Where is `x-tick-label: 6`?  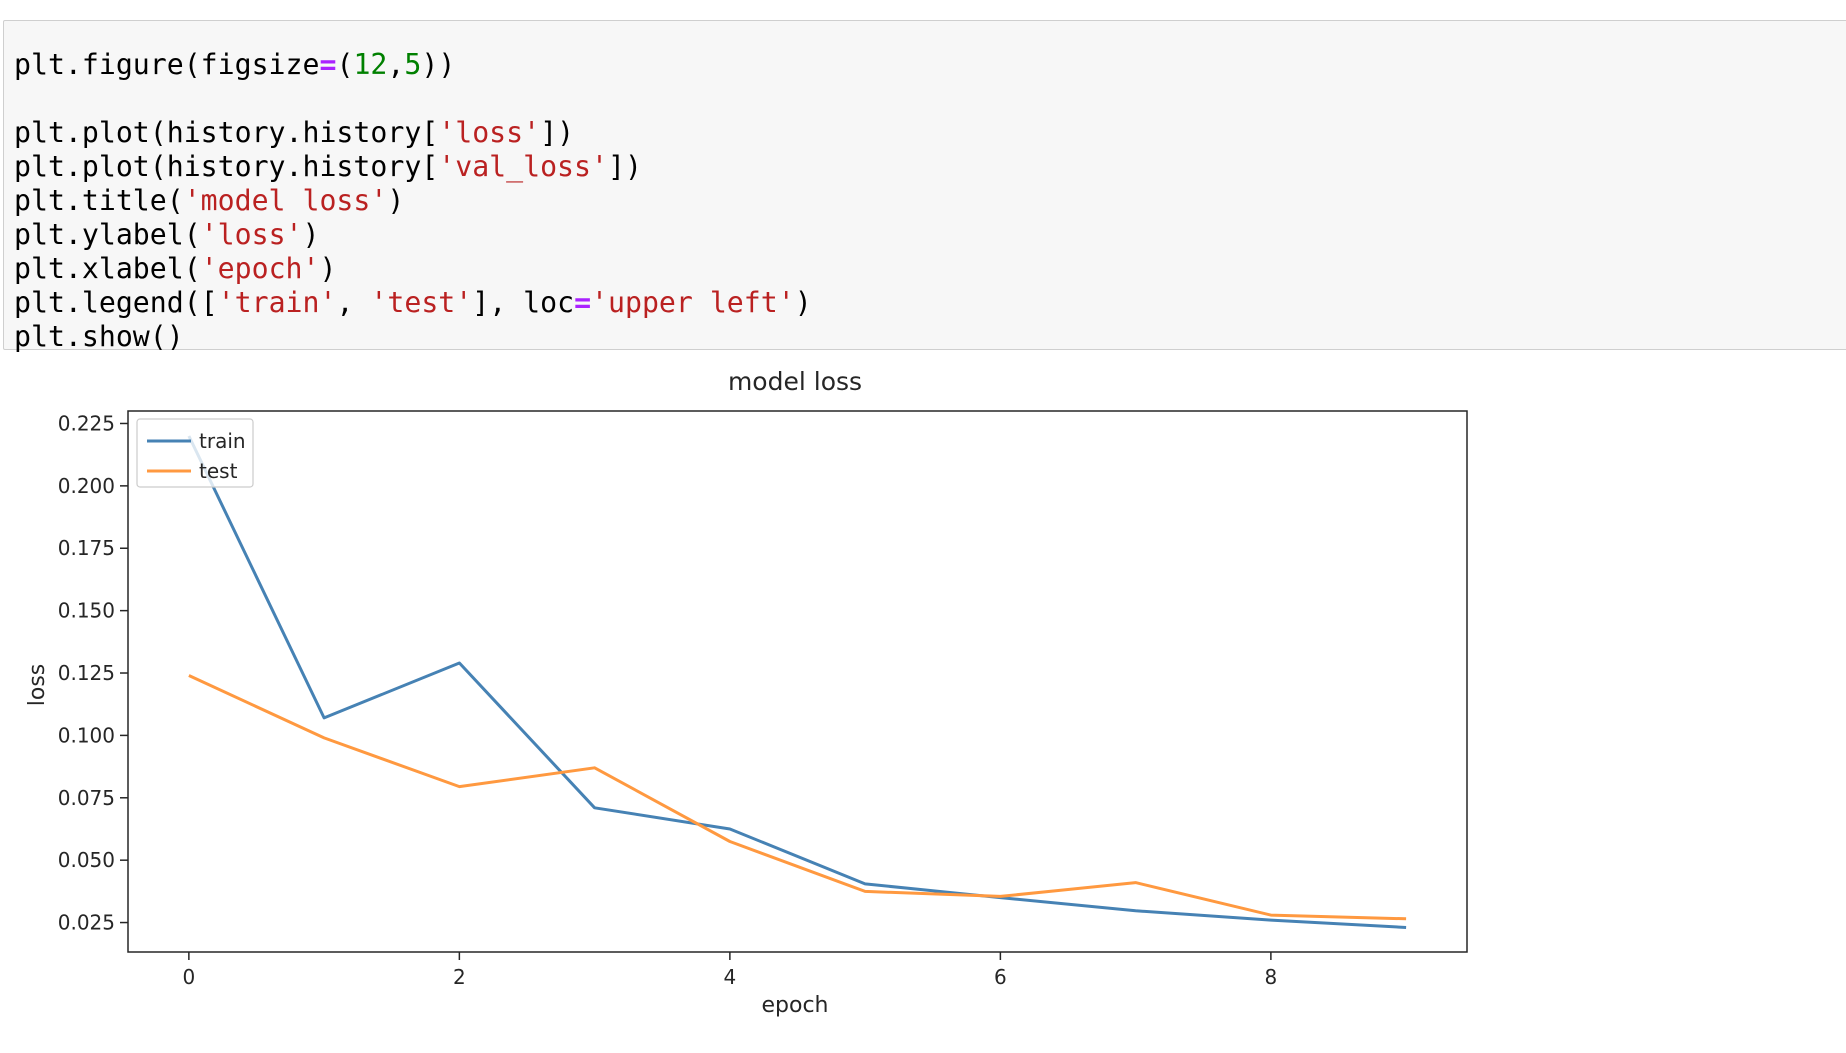 x-tick-label: 6 is located at coordinates (1000, 977).